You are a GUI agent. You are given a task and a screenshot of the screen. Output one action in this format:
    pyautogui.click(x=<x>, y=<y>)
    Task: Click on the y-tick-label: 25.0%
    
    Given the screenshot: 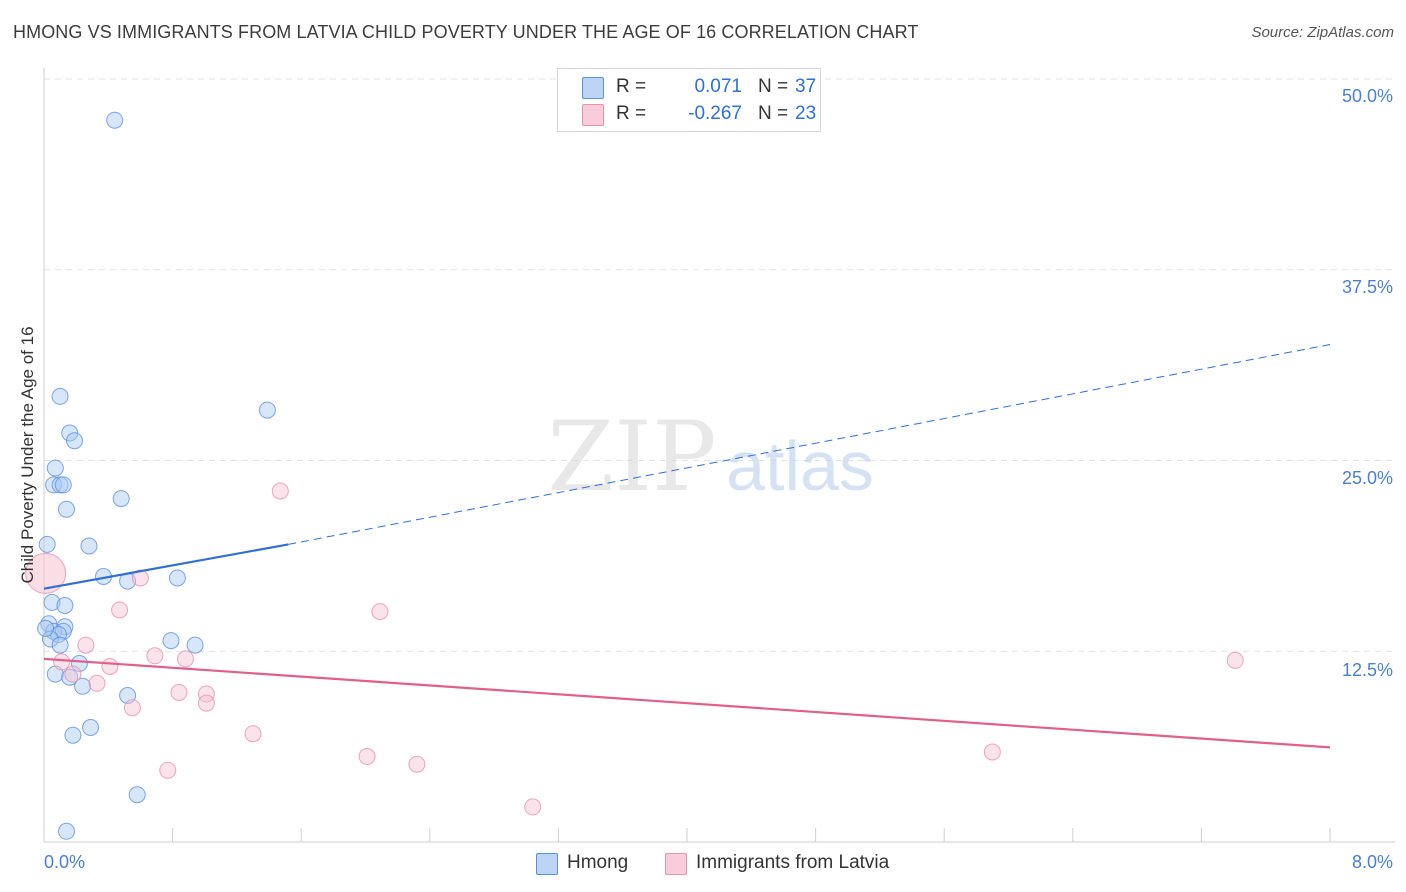 What is the action you would take?
    pyautogui.click(x=1367, y=478)
    